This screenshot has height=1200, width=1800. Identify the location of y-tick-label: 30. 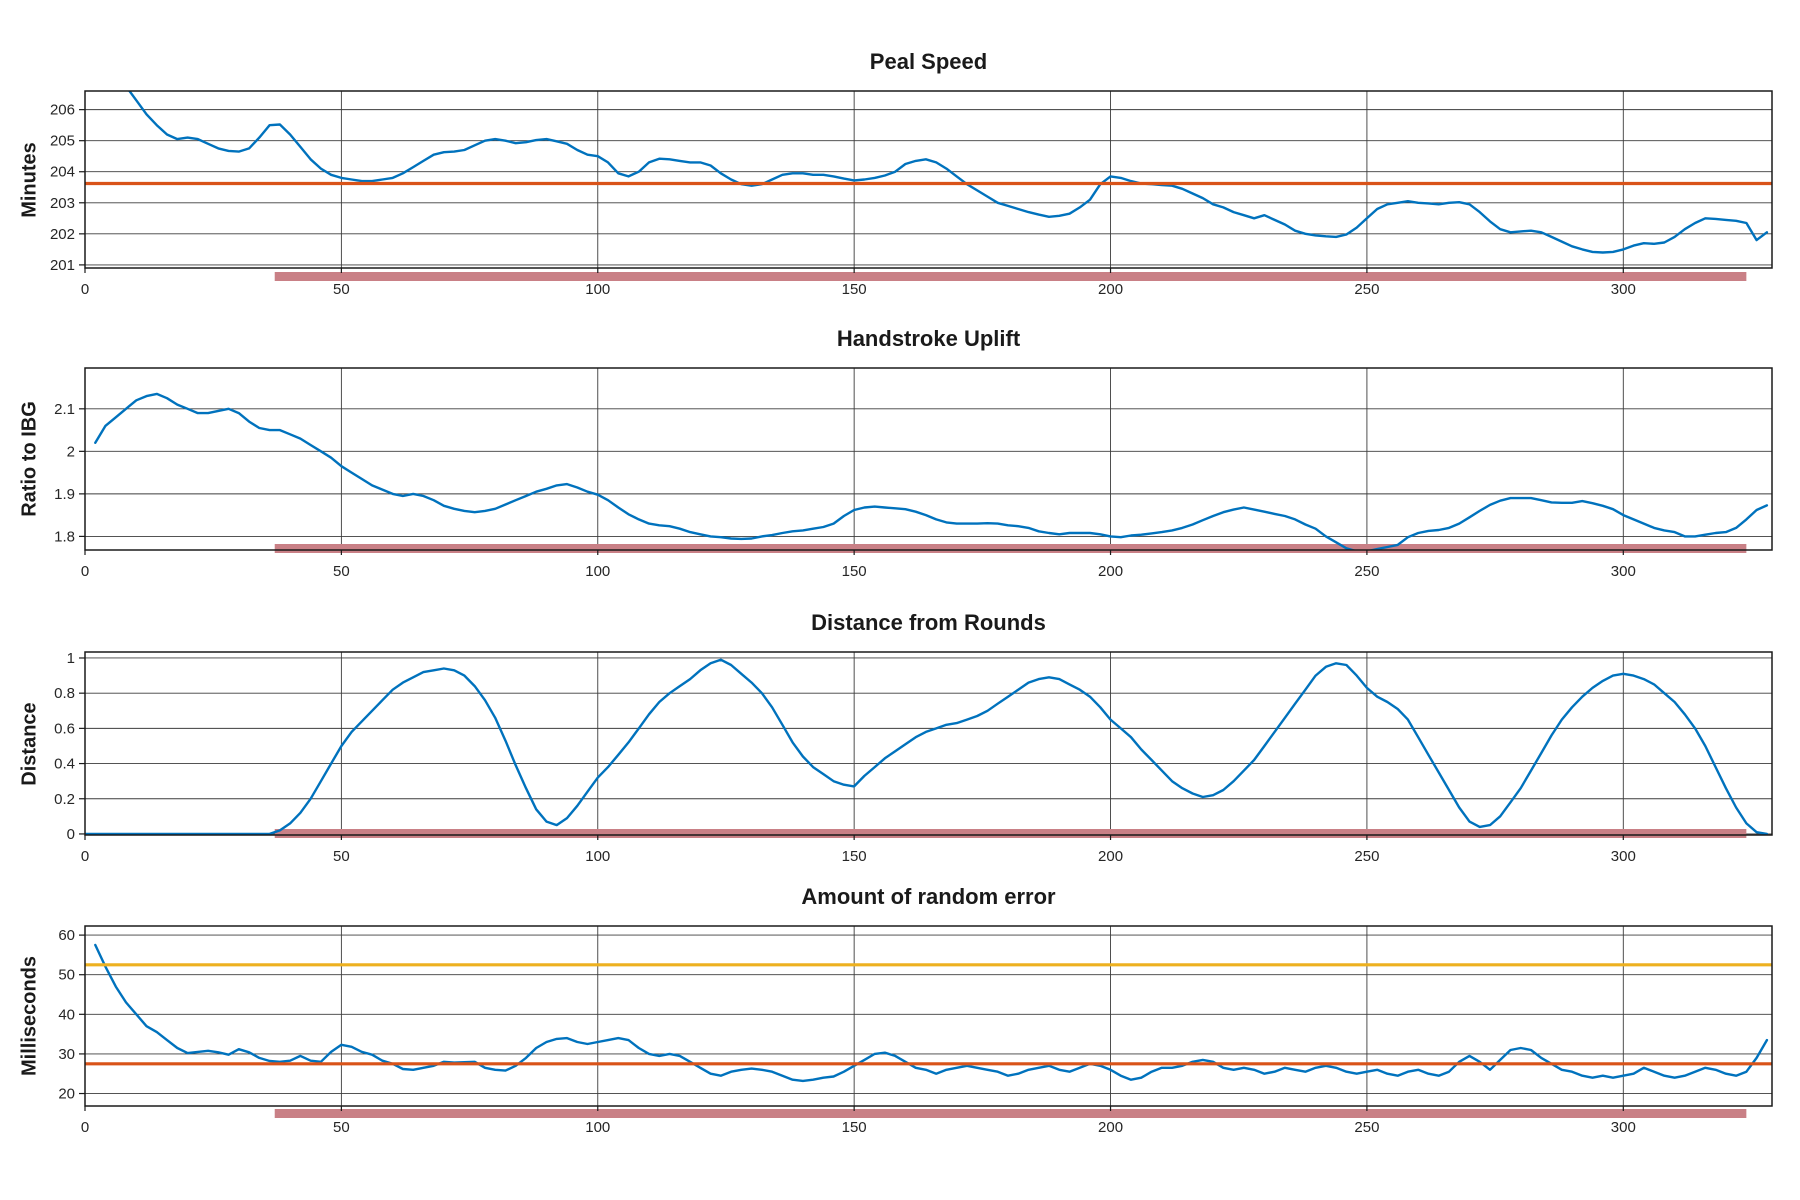
(66, 1054).